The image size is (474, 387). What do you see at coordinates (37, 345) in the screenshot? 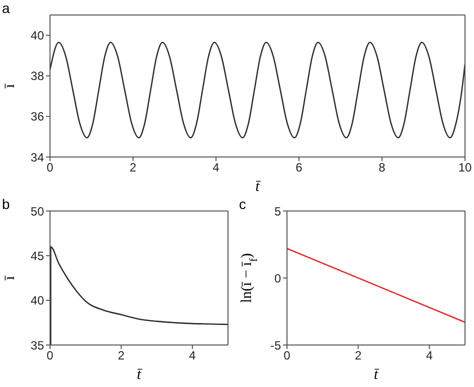
I see `y-tick-label: 35` at bounding box center [37, 345].